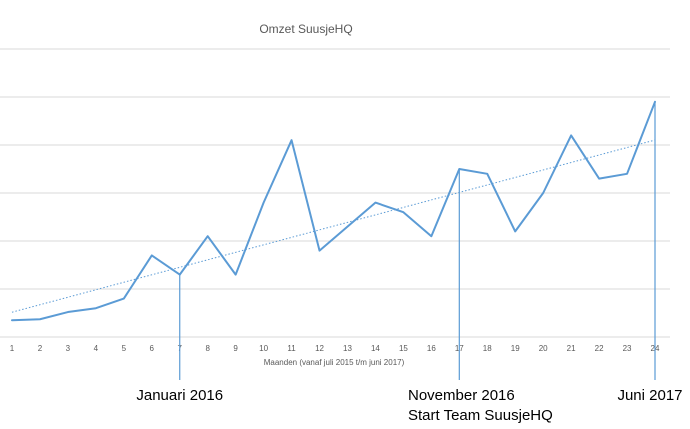  What do you see at coordinates (179, 395) in the screenshot?
I see `annotation-label: Januari 2016` at bounding box center [179, 395].